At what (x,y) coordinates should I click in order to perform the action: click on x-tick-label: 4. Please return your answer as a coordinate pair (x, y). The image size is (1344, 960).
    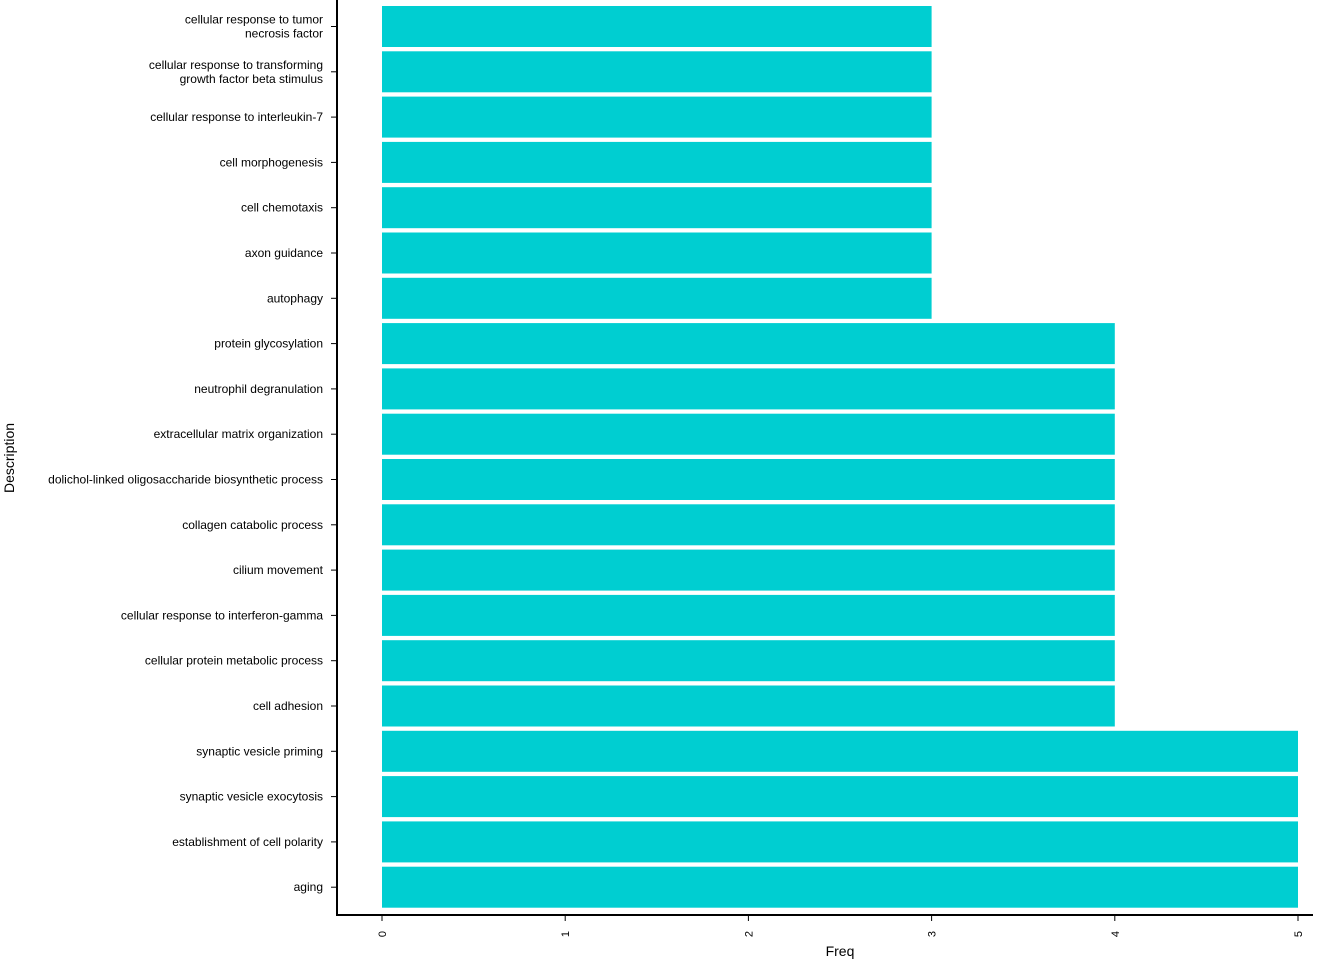
    Looking at the image, I should click on (1116, 934).